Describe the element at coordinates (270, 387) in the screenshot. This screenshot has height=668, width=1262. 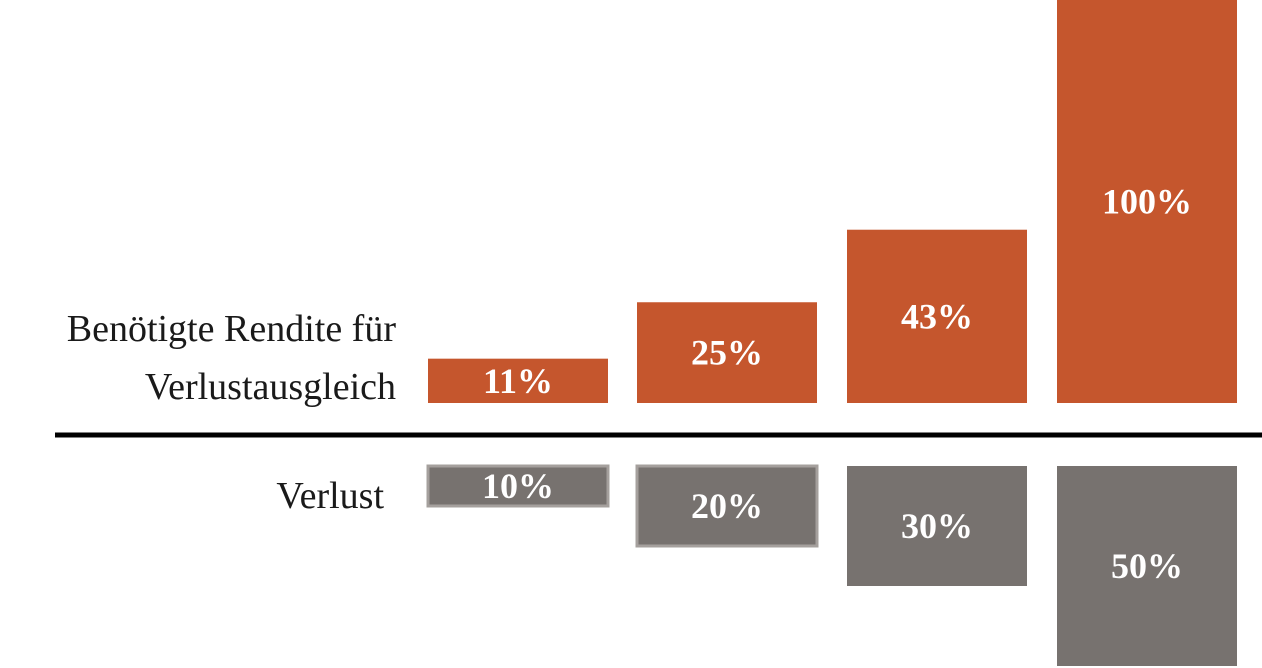
I see `series-label-line: Verlustausgleich` at that location.